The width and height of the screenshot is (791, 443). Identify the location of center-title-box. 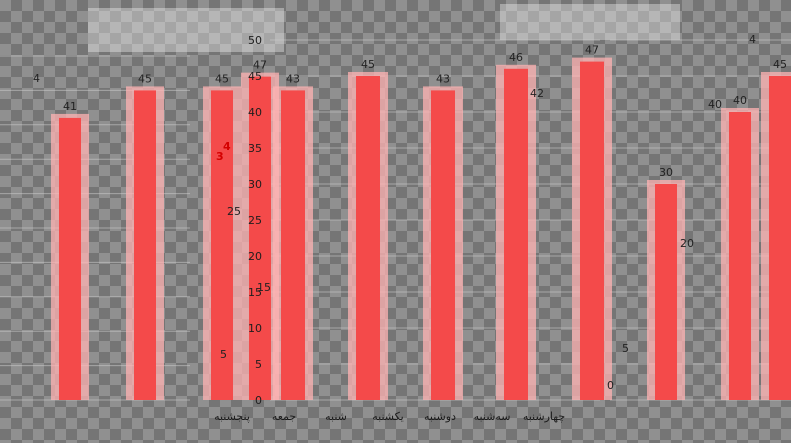
(590, 22).